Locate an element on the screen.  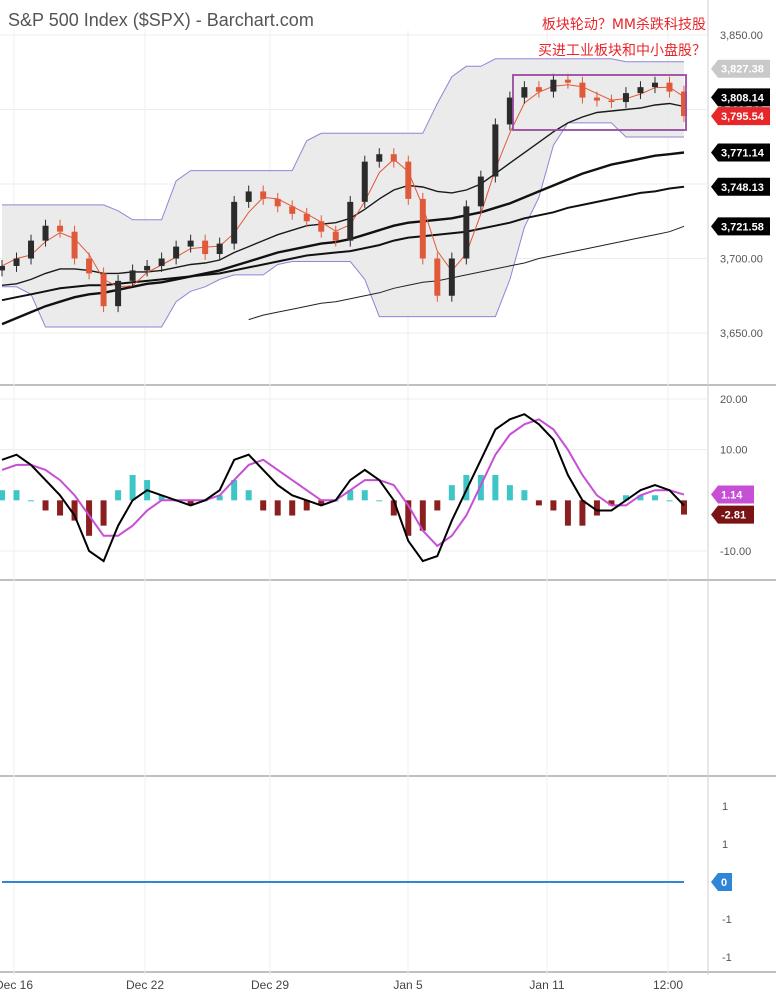
macd-badge-shape is located at coordinates (732, 514).